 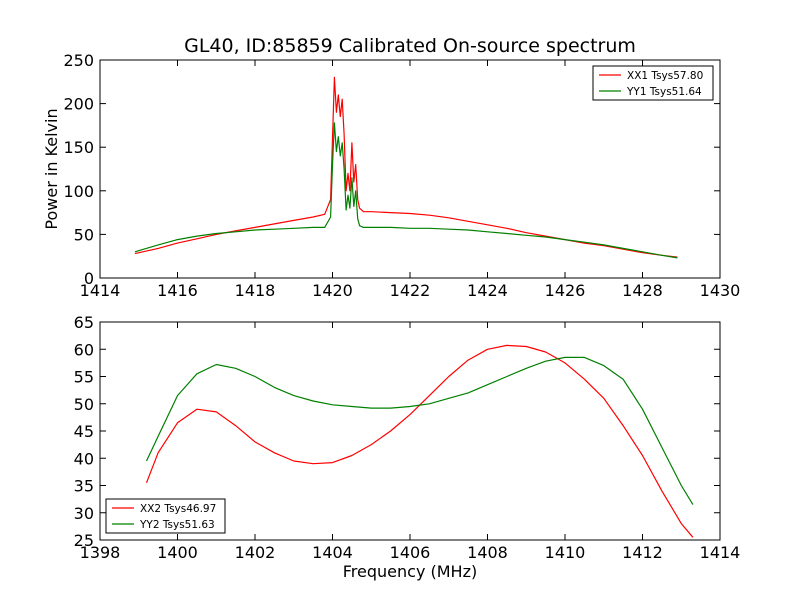 What do you see at coordinates (177, 290) in the screenshot?
I see `x-tick-label: 1416` at bounding box center [177, 290].